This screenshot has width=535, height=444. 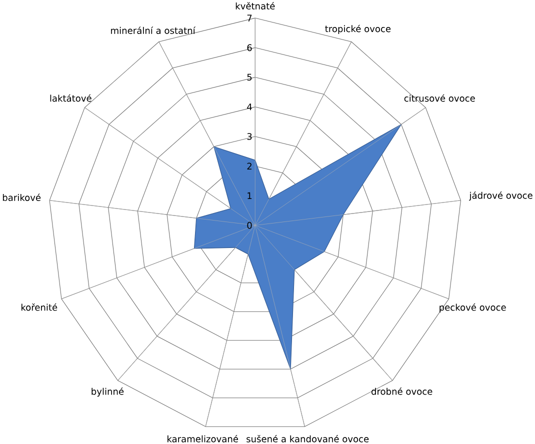 What do you see at coordinates (401, 391) in the screenshot?
I see `spoke-label: drobné ovoce` at bounding box center [401, 391].